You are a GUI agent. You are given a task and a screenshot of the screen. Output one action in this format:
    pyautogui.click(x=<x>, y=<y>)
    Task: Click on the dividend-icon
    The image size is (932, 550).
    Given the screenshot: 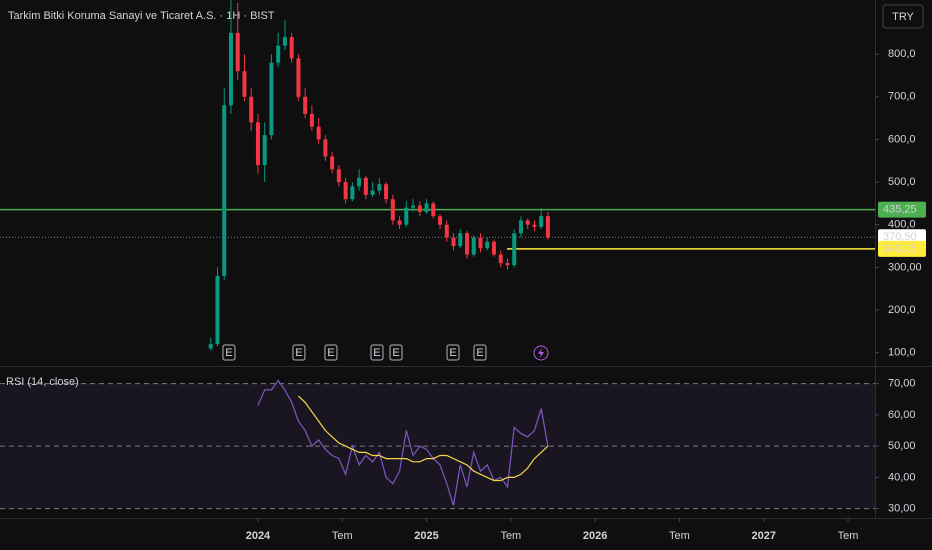 What is the action you would take?
    pyautogui.click(x=541, y=353)
    